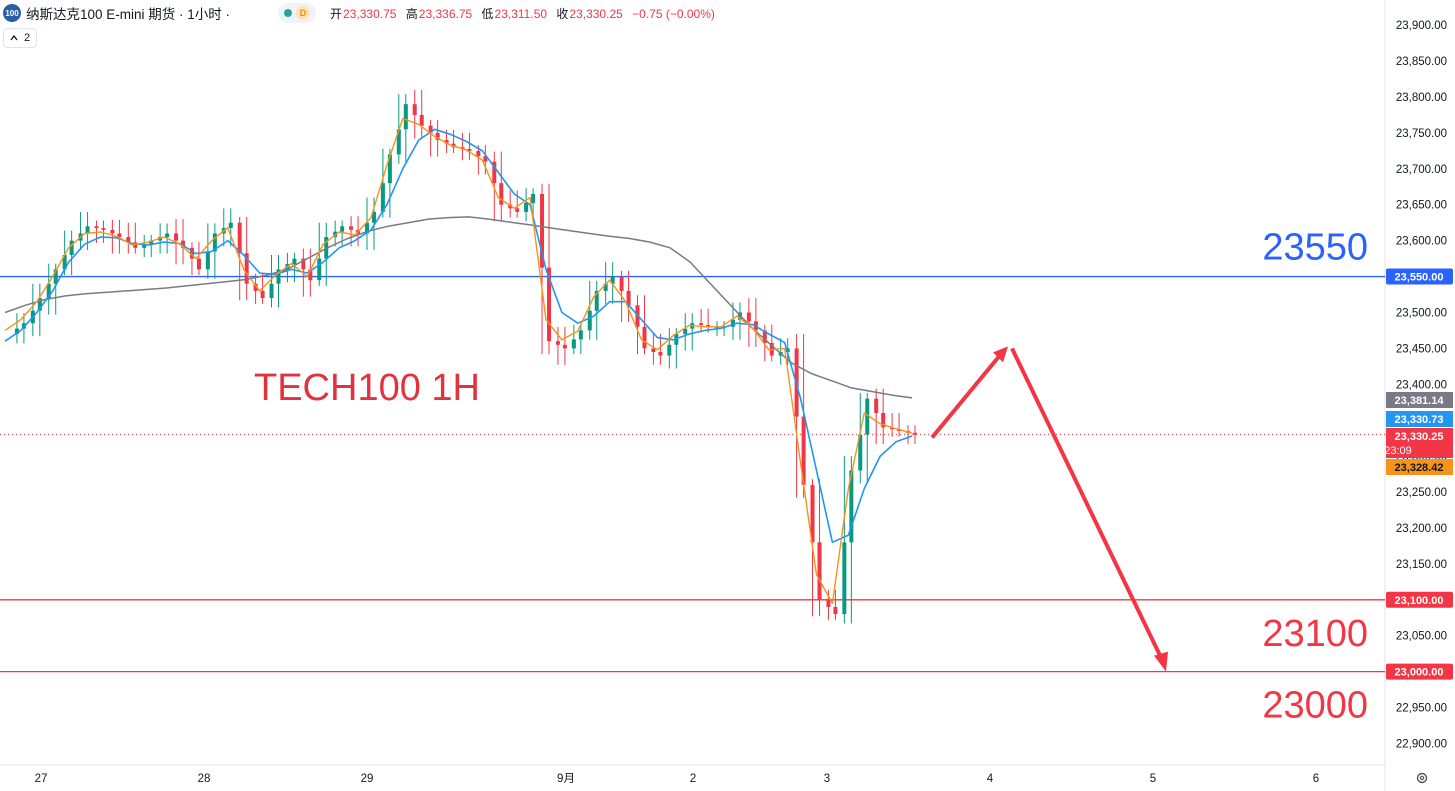 This screenshot has width=1455, height=791. Describe the element at coordinates (445, 13) in the screenshot. I see `high-value: 23,336.75` at that location.